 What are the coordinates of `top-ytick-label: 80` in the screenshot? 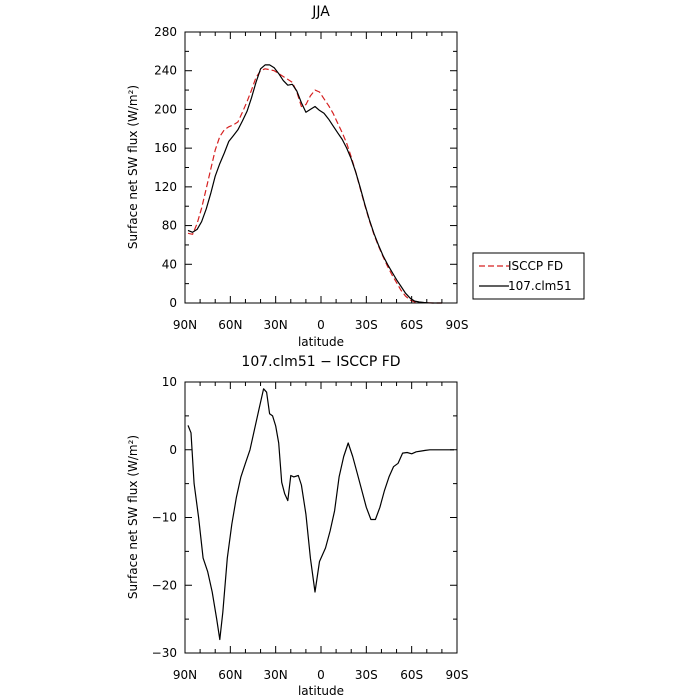 It's located at (169, 226).